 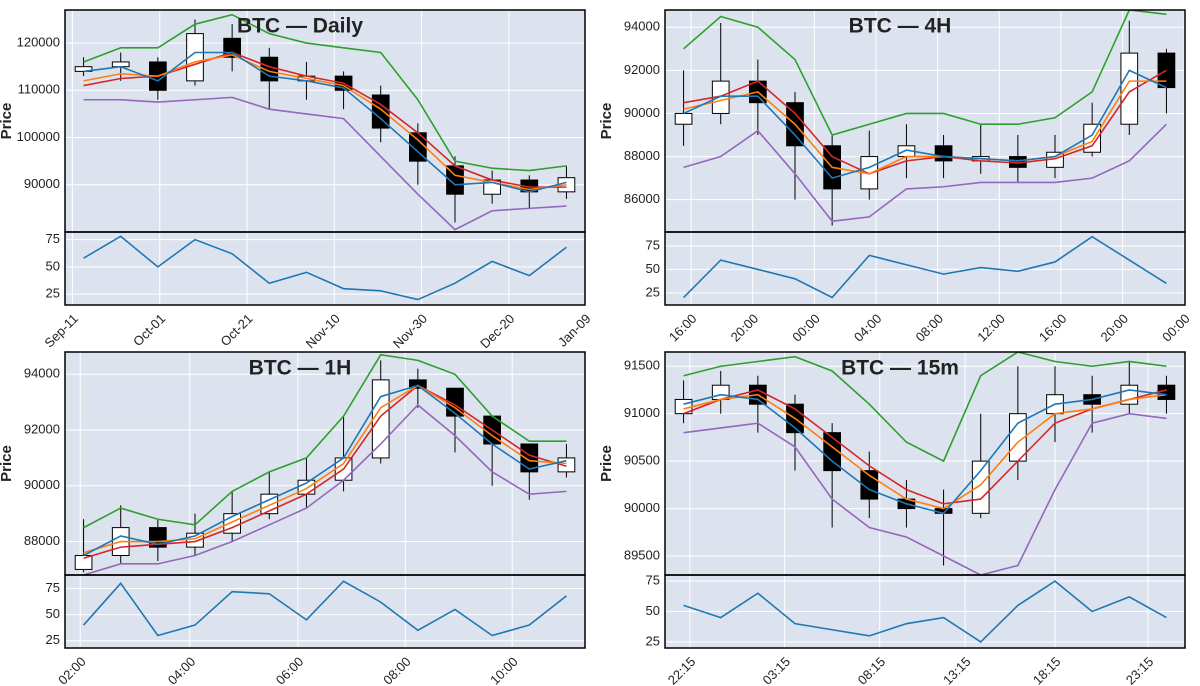 What do you see at coordinates (777, 670) in the screenshot?
I see `x-tick-label: 03:15` at bounding box center [777, 670].